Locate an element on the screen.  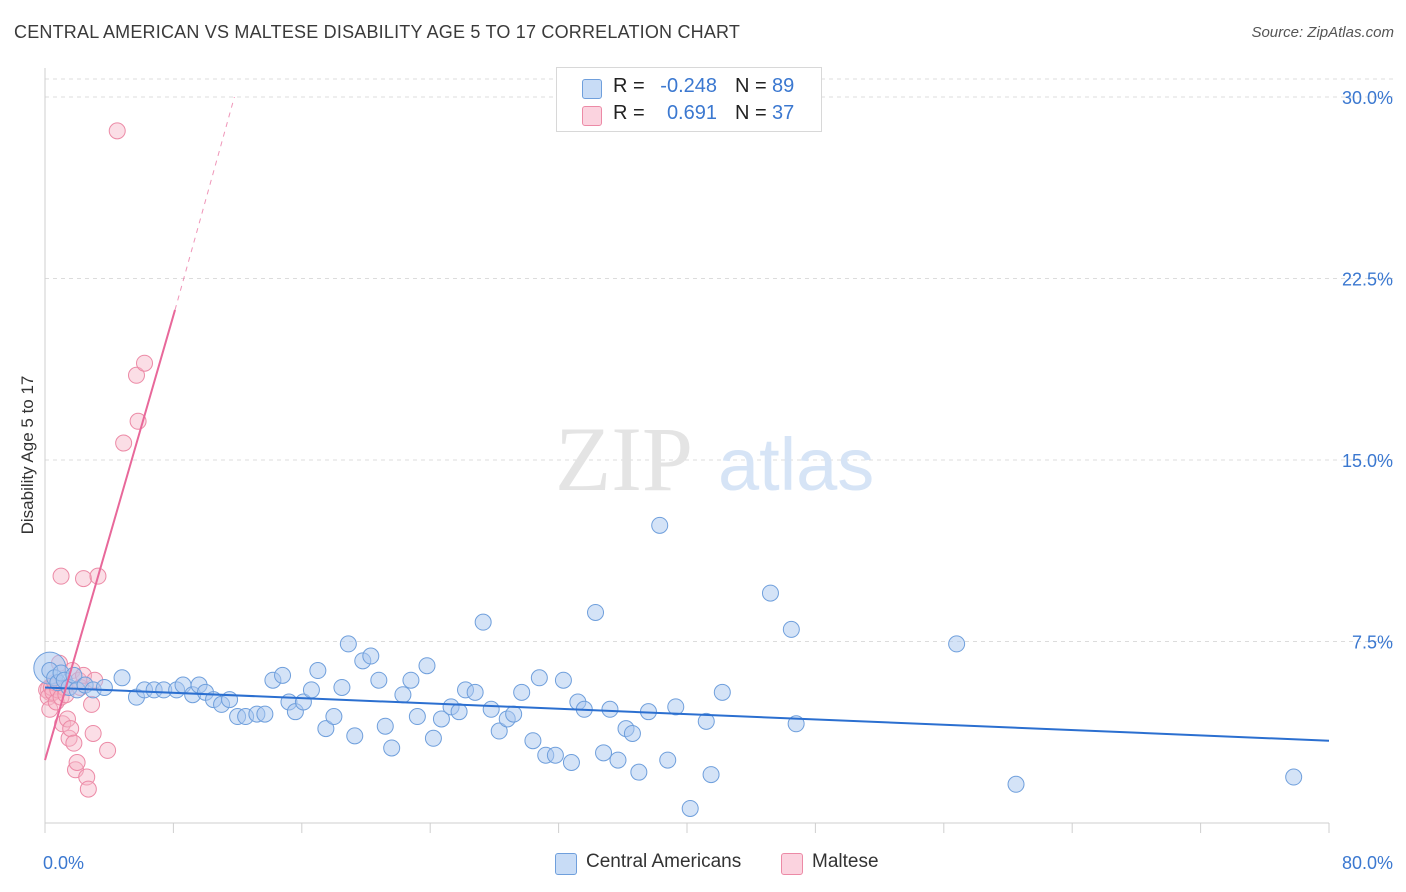
legend-r-value: 0.691 is located at coordinates (691, 113).